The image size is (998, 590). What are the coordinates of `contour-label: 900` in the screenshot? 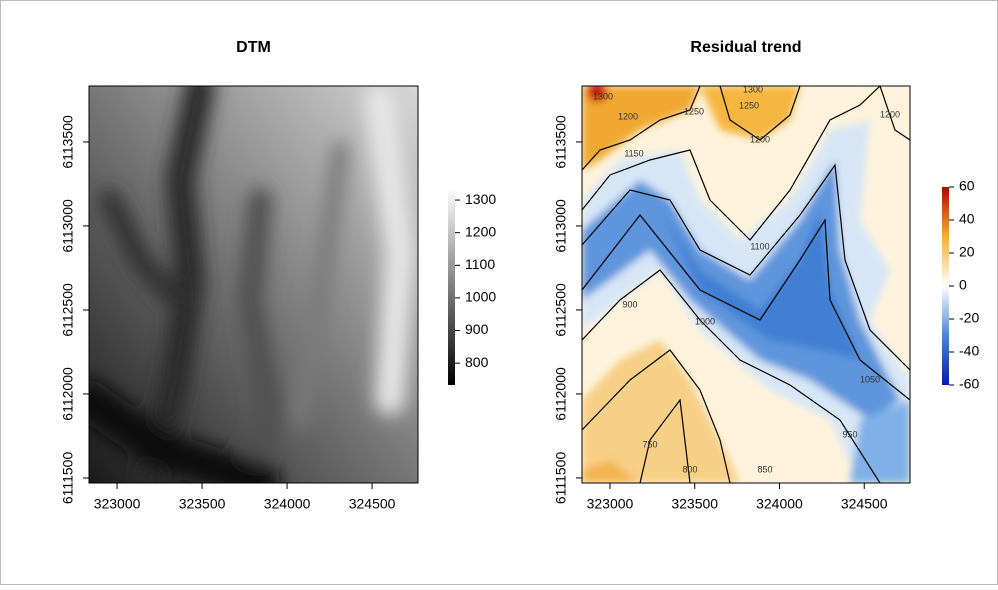 It's located at (629, 304).